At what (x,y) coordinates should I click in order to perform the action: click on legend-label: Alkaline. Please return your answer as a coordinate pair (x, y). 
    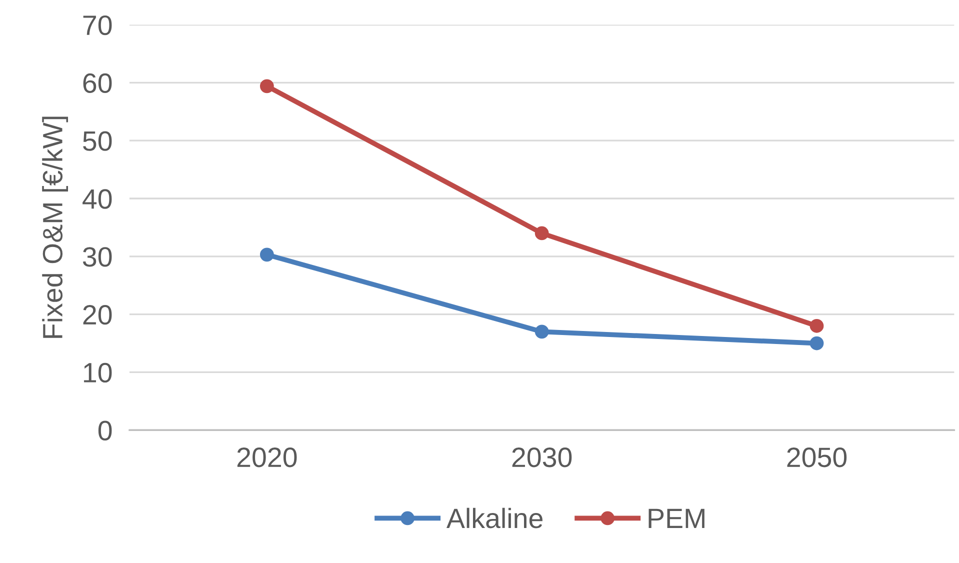
    Looking at the image, I should click on (494, 518).